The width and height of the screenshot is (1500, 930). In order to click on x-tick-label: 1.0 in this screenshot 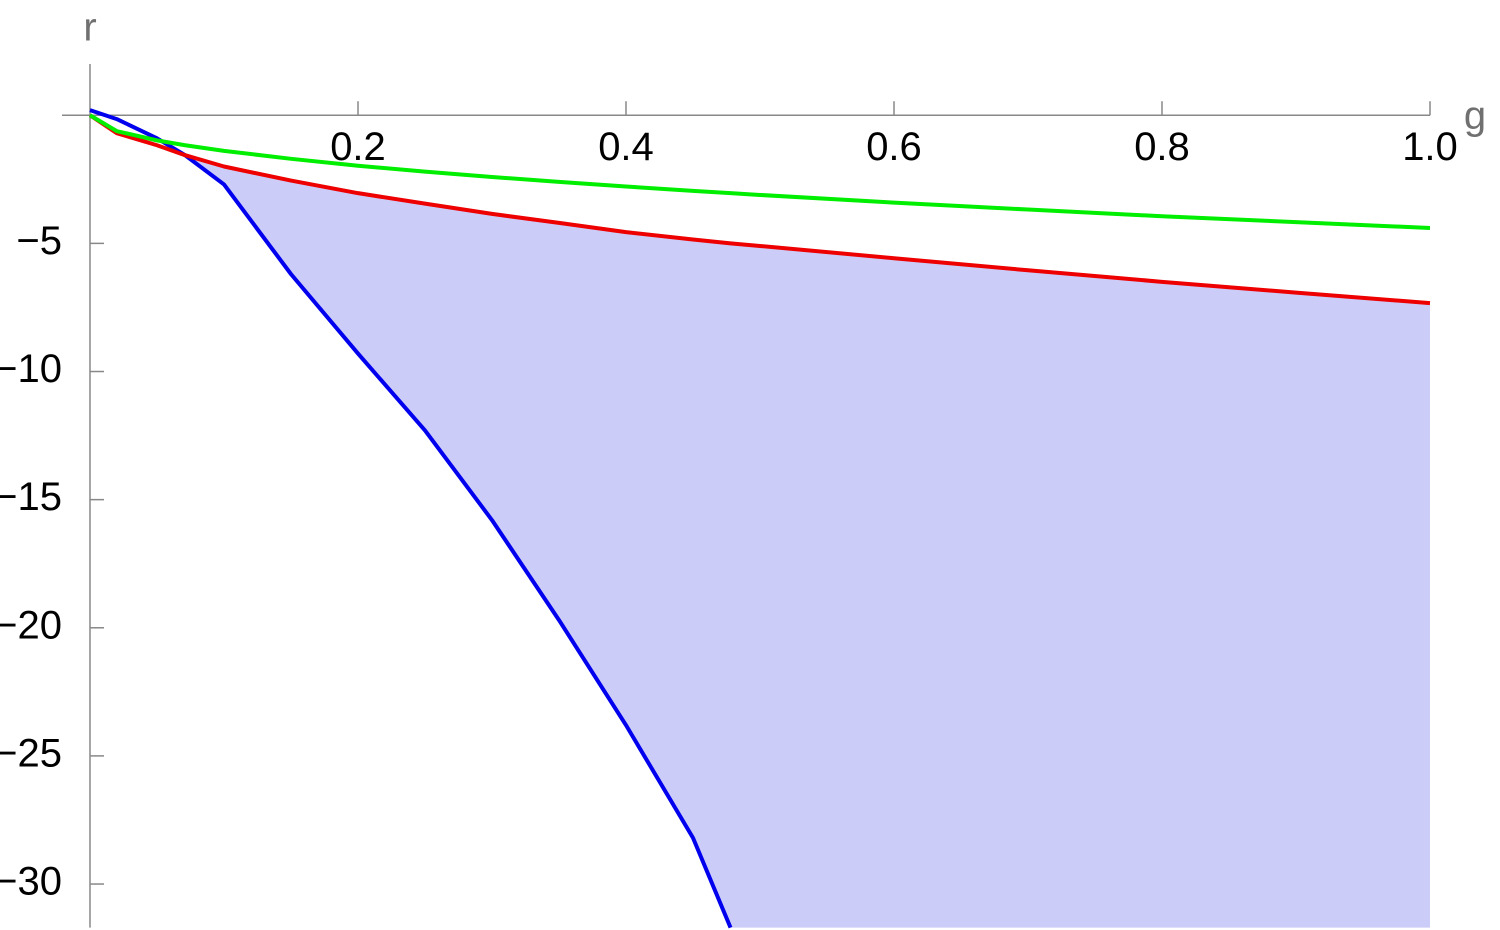, I will do `click(1430, 147)`.